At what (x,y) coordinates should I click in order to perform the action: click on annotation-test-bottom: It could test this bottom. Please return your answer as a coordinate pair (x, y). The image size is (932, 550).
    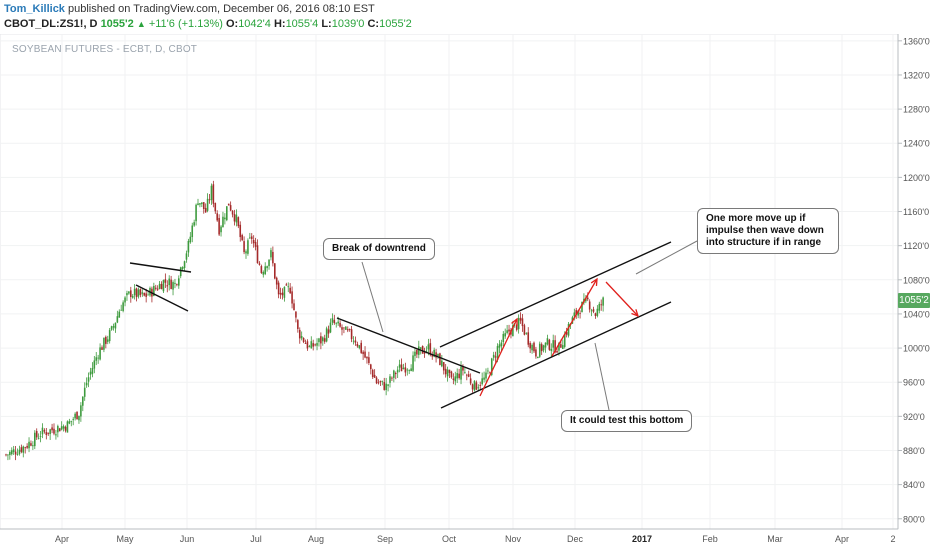
    Looking at the image, I should click on (627, 421).